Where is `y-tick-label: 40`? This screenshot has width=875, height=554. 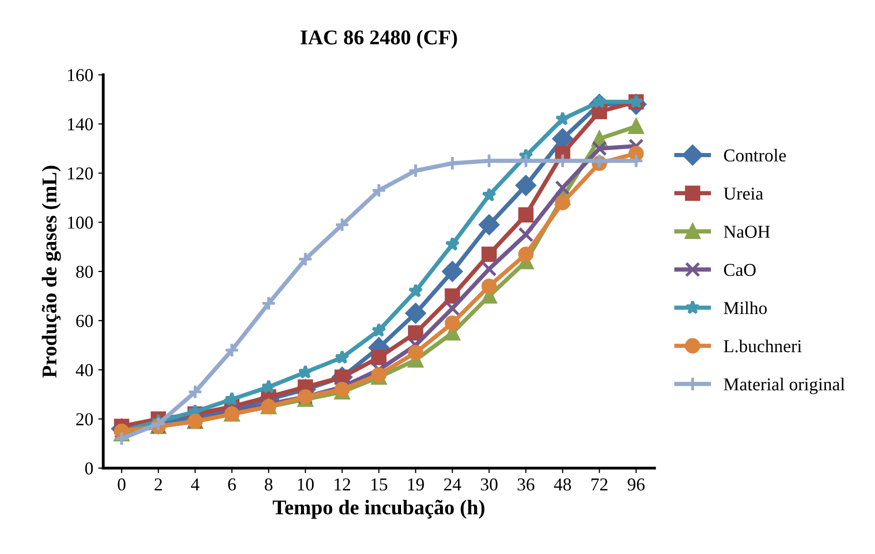
y-tick-label: 40 is located at coordinates (84, 370).